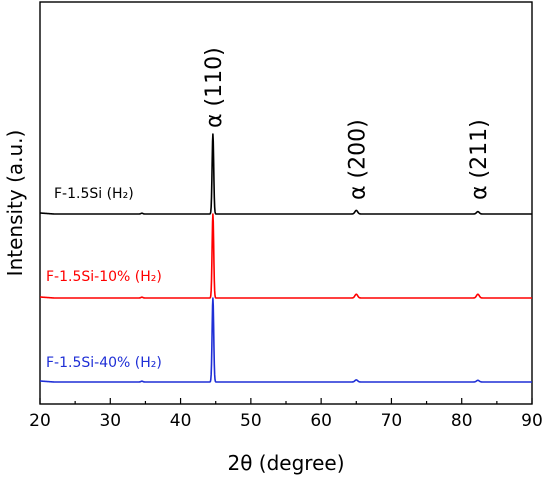  I want to click on x-tick-label: 50, so click(251, 421).